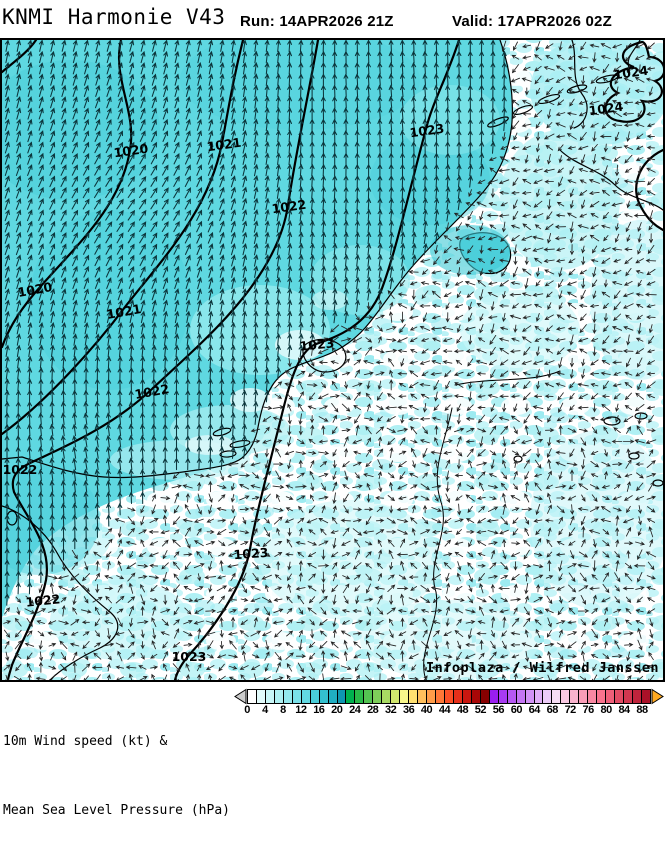 Image resolution: width=665 pixels, height=868 pixels. What do you see at coordinates (624, 710) in the screenshot?
I see `colorbar-tick: 84` at bounding box center [624, 710].